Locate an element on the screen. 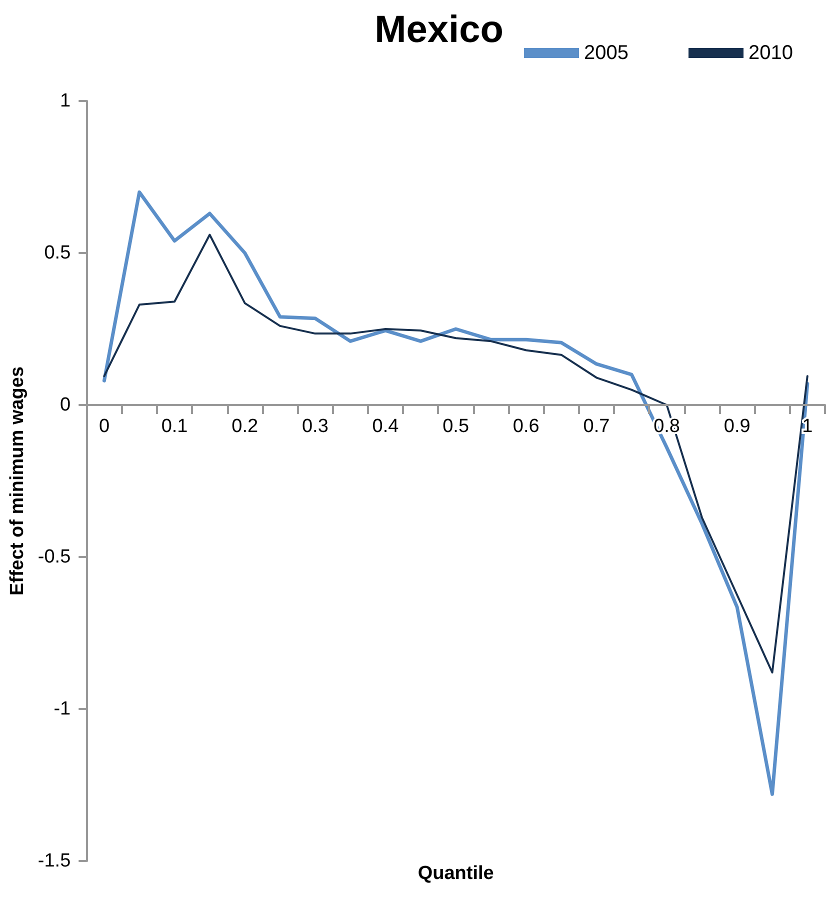  chart-title: Mexico is located at coordinates (439, 30).